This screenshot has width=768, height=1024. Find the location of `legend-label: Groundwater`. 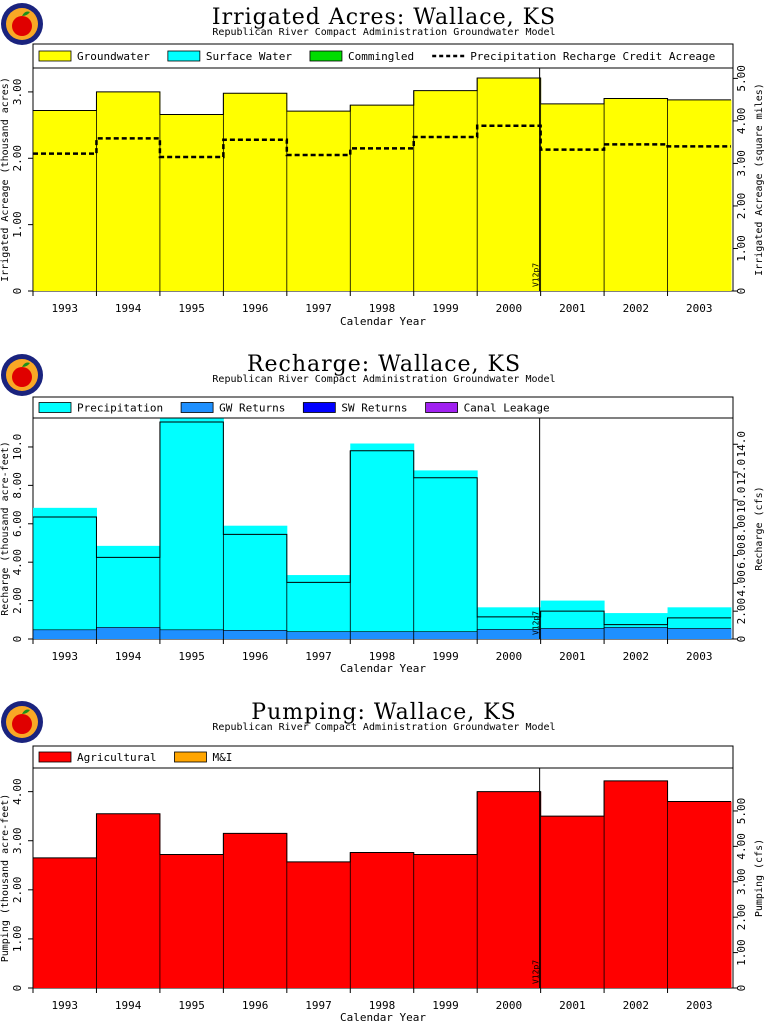

legend-label: Groundwater is located at coordinates (113, 56).